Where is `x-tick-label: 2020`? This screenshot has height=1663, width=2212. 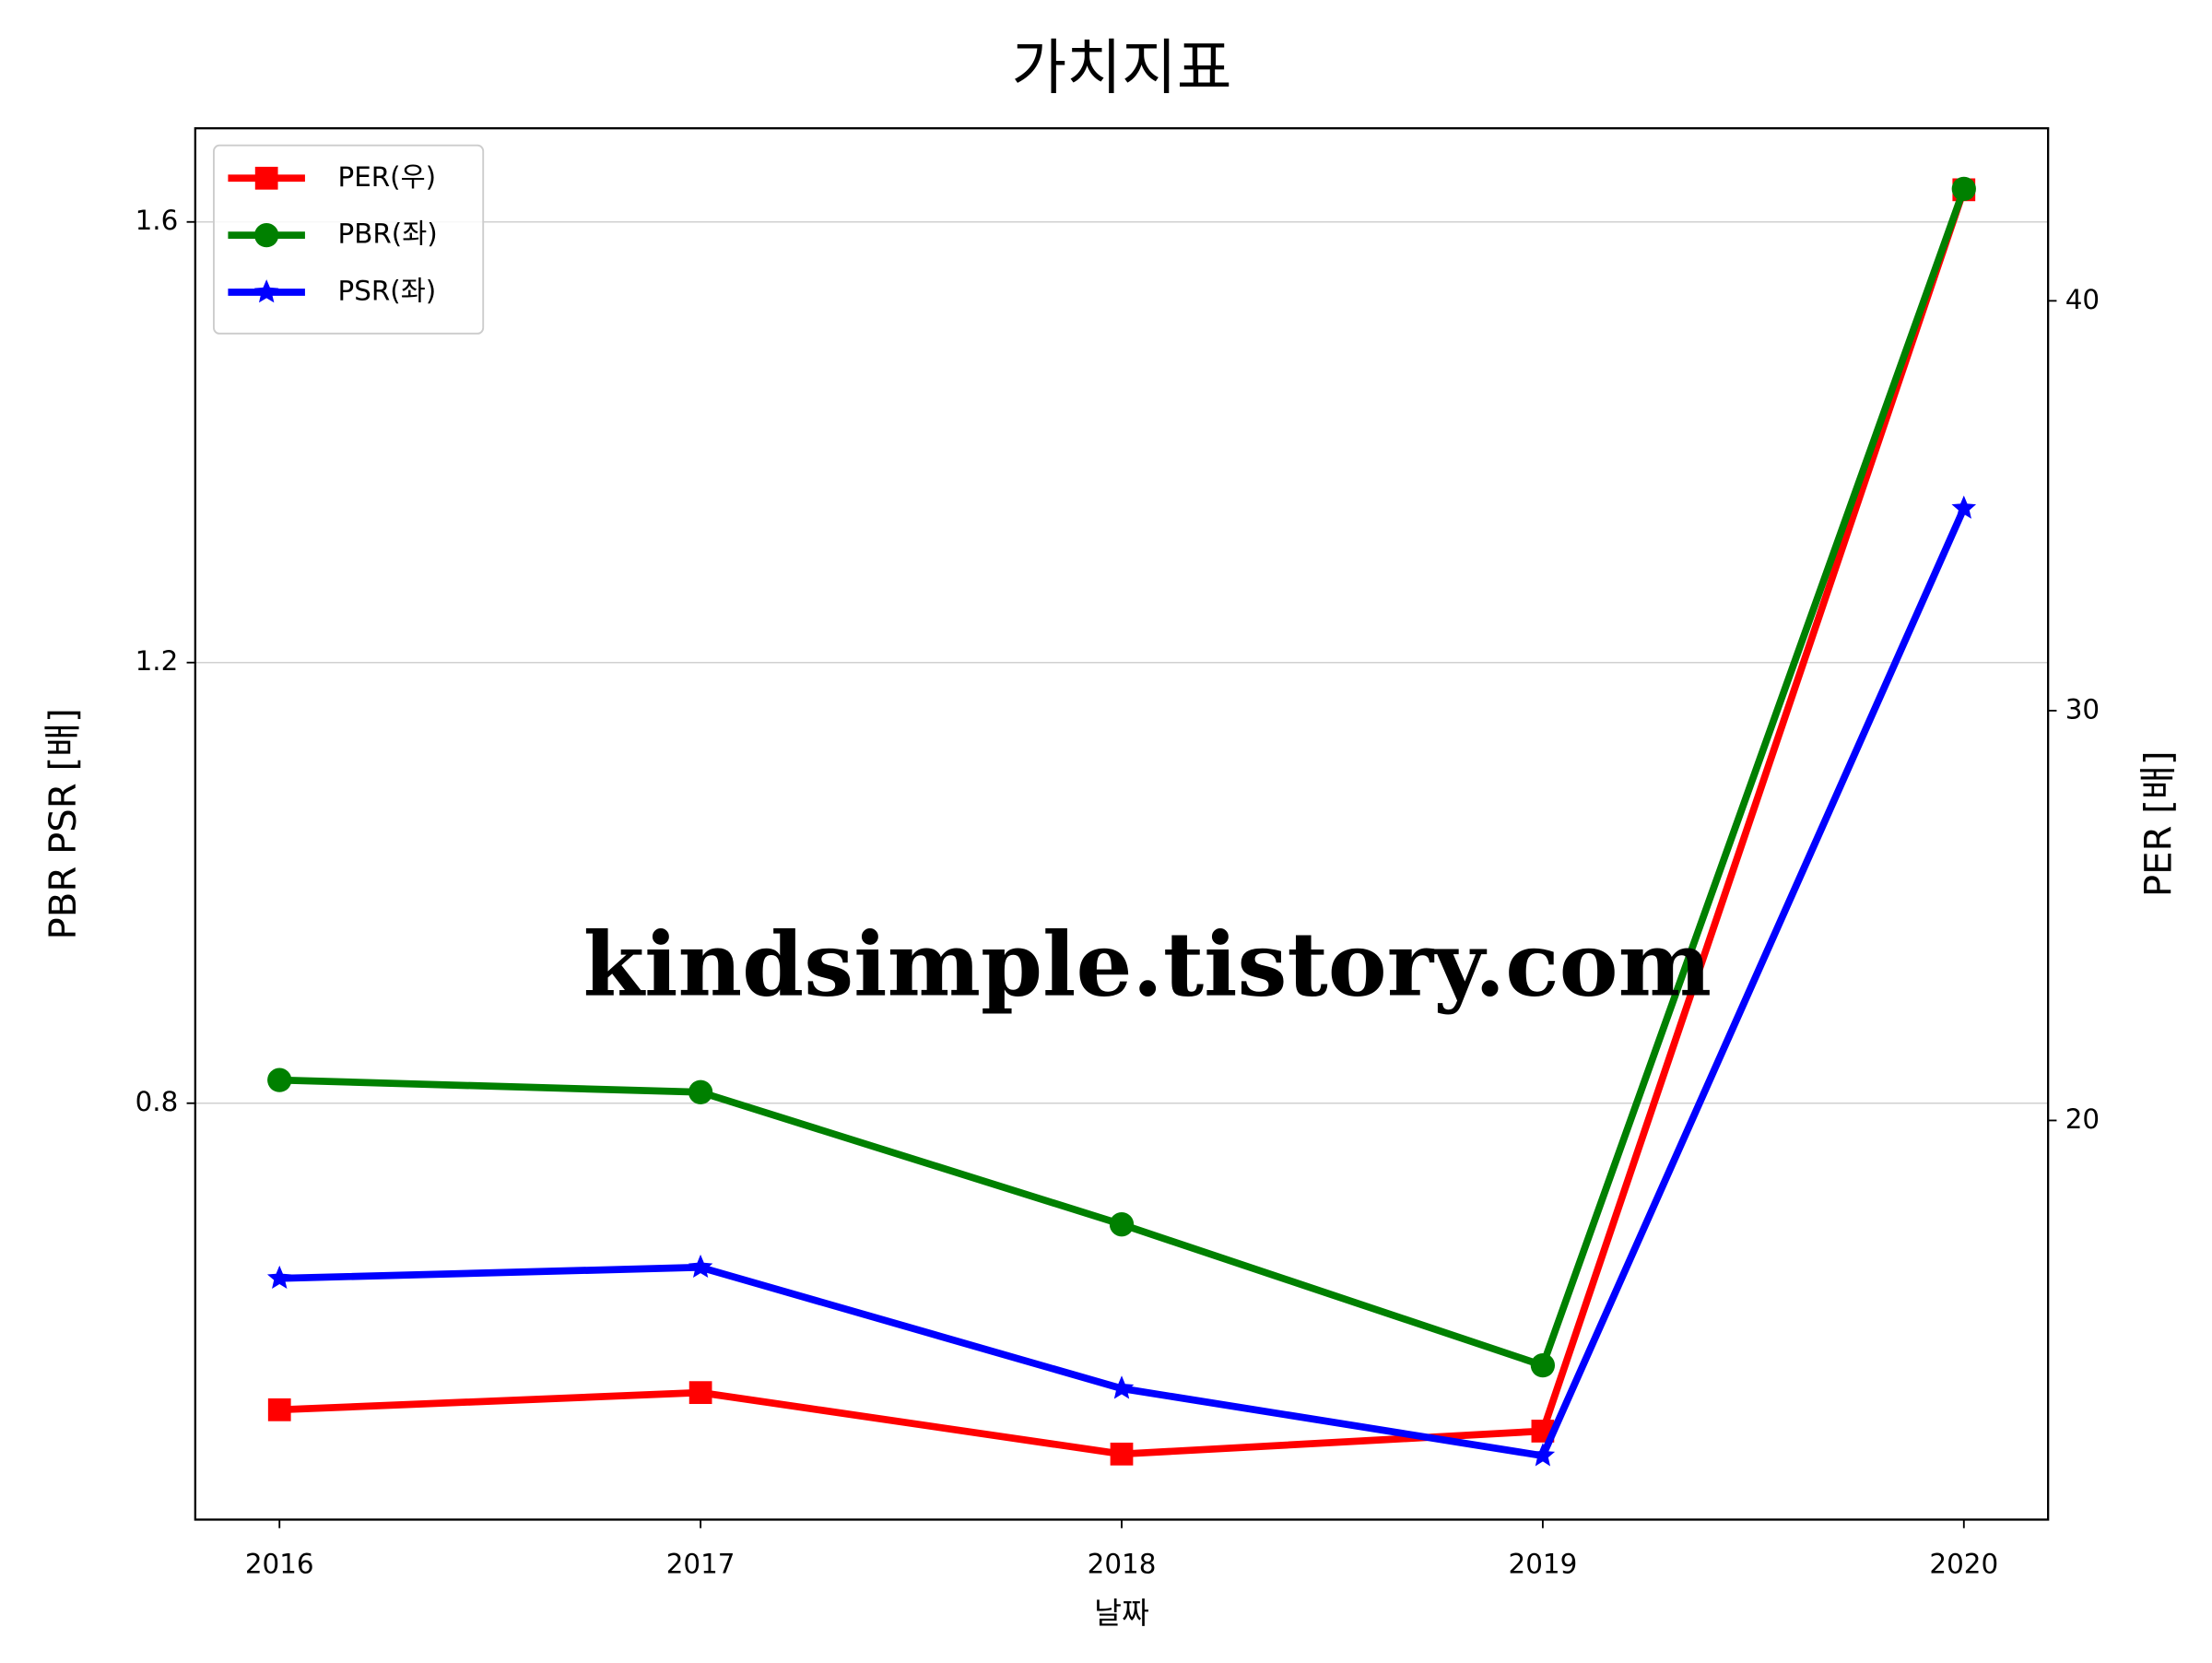 x-tick-label: 2020 is located at coordinates (1963, 1563).